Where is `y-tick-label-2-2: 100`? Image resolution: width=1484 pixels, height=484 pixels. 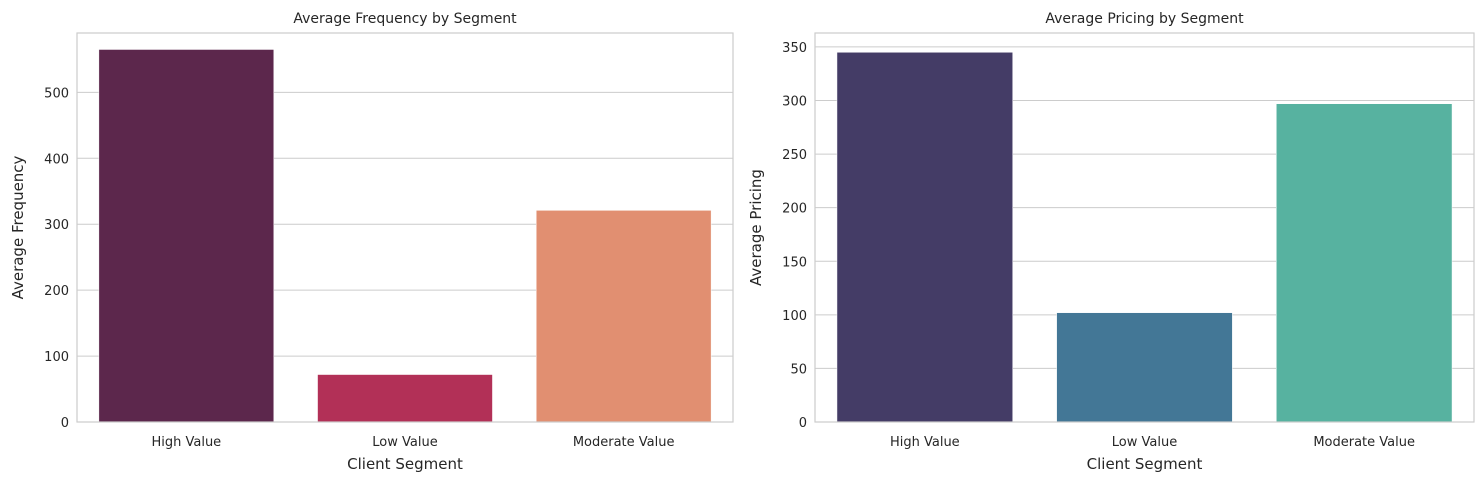 y-tick-label-2-2: 100 is located at coordinates (794, 316).